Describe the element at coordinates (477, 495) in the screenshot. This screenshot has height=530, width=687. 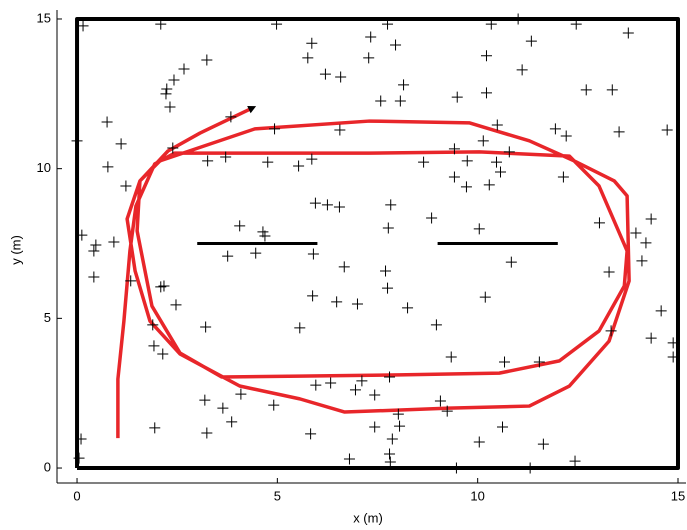
I see `x-tick-label: 10` at that location.